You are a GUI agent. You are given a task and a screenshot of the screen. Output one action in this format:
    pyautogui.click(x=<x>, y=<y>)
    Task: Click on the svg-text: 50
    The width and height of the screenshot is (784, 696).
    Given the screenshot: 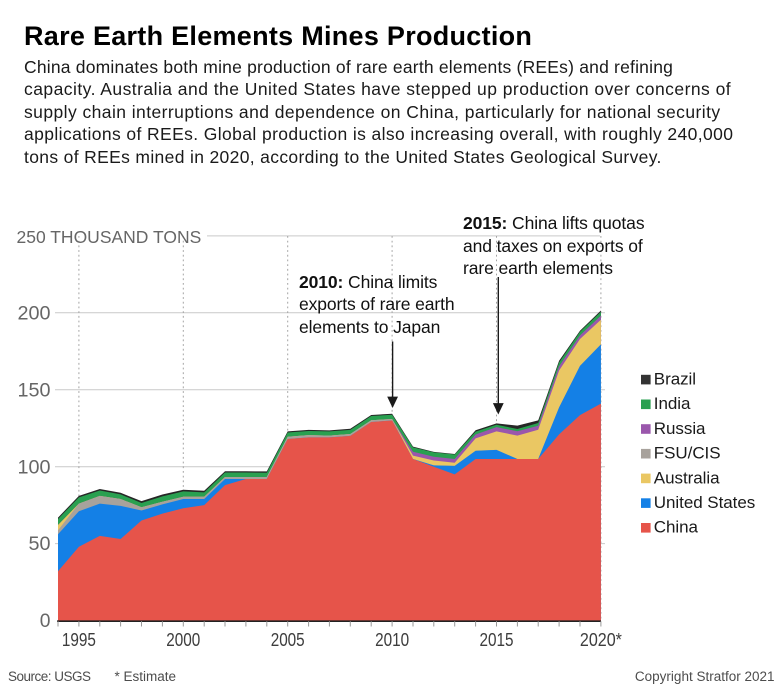 What is the action you would take?
    pyautogui.click(x=40, y=544)
    